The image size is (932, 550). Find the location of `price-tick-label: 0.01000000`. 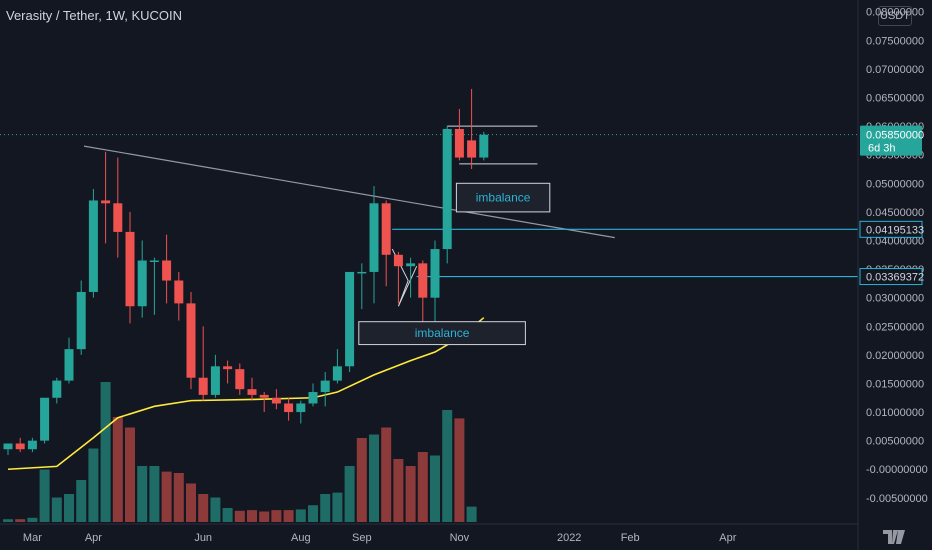

price-tick-label: 0.01000000 is located at coordinates (895, 413).